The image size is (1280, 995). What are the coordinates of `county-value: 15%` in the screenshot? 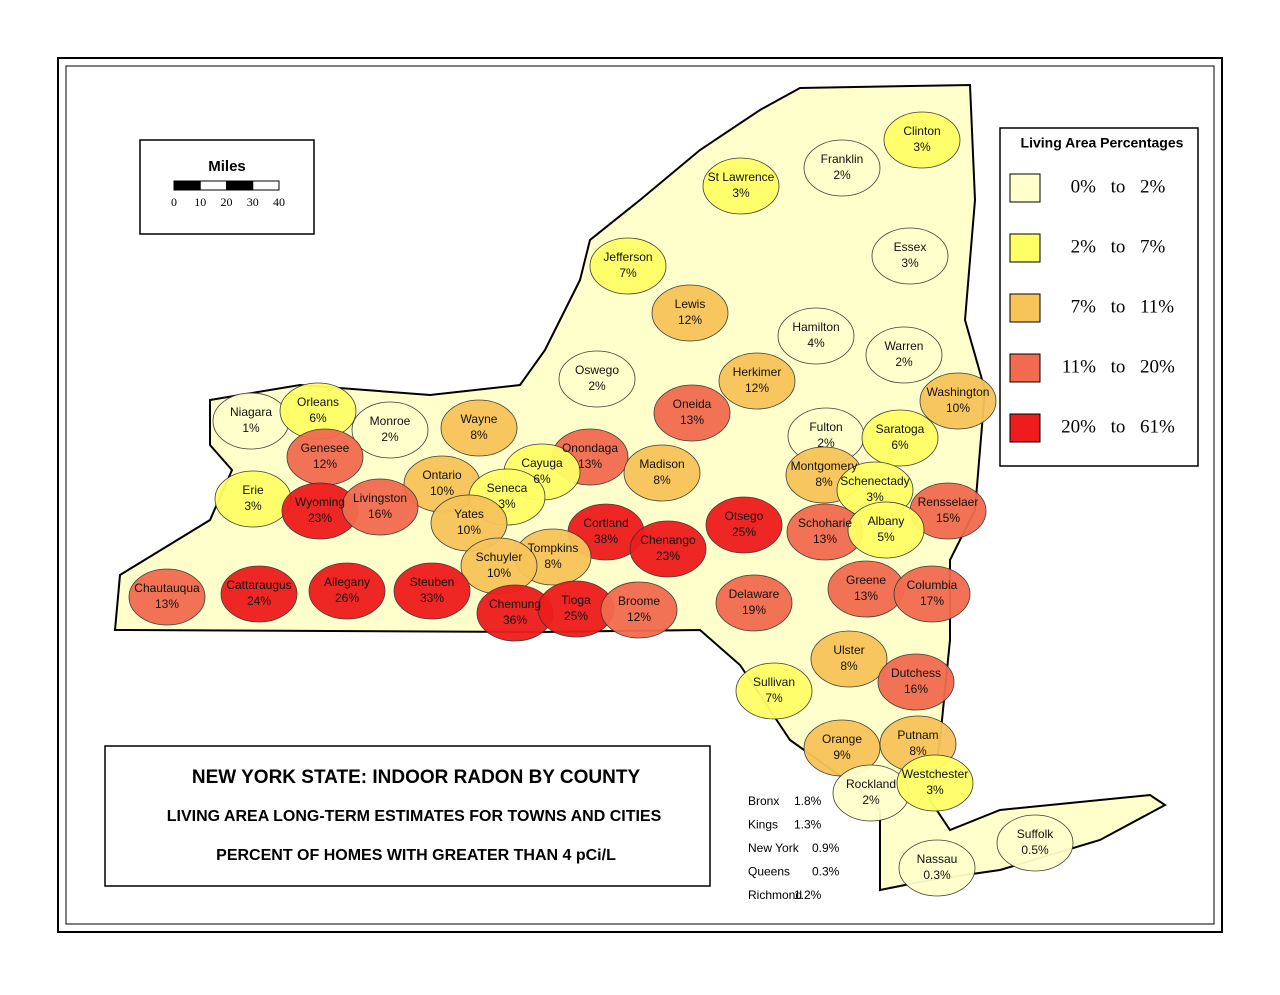 It's located at (948, 518).